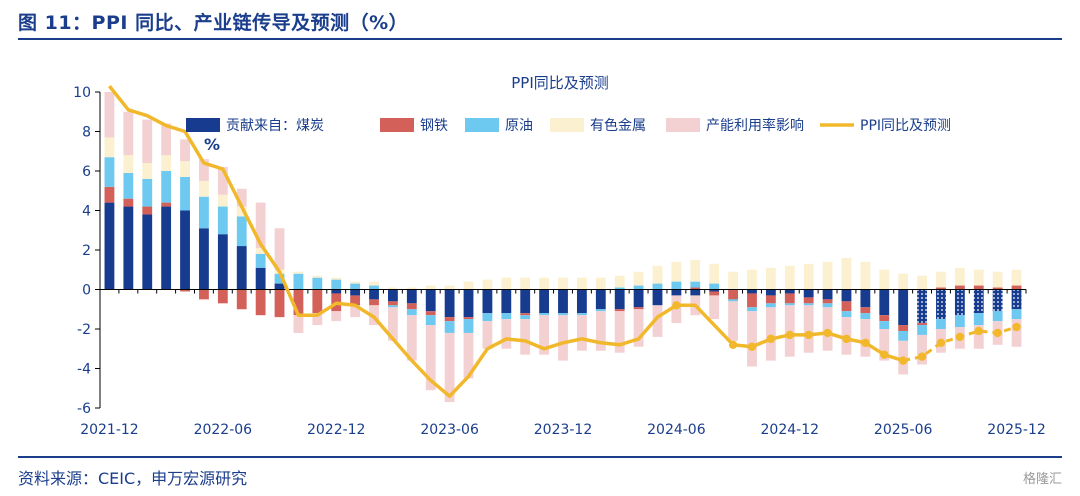  Describe the element at coordinates (275, 126) in the screenshot. I see `legend-label-coal: 贡献来自：煤炭` at that location.